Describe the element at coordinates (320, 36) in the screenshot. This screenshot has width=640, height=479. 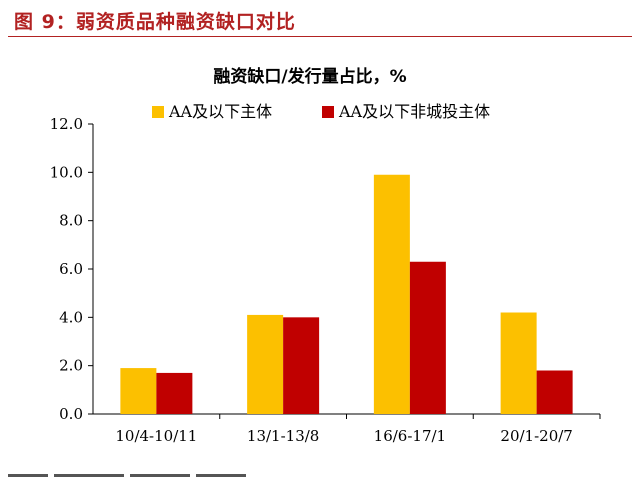
I see `header-divider` at that location.